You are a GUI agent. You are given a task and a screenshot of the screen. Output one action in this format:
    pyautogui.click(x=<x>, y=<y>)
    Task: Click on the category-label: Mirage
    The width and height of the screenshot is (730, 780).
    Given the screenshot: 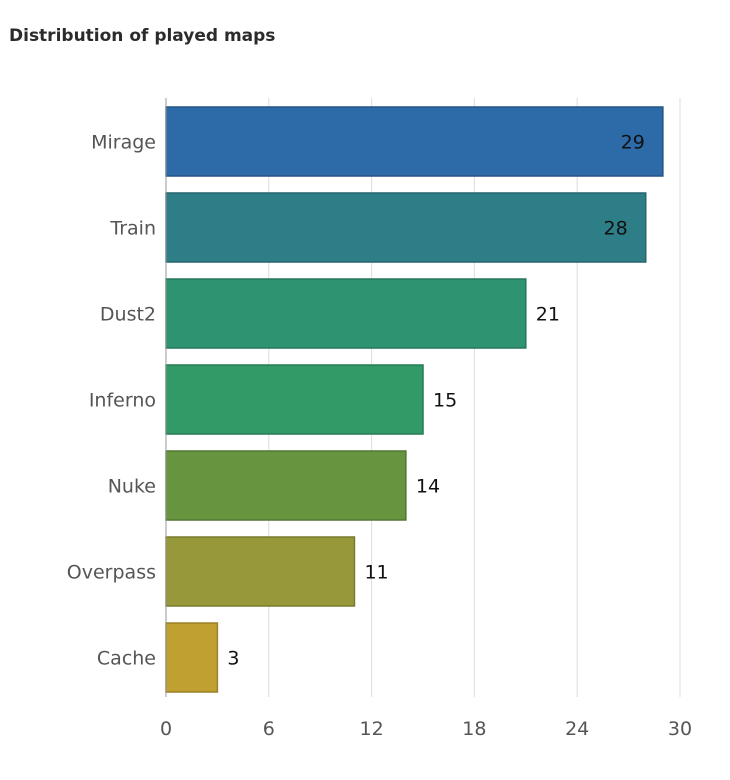 What is the action you would take?
    pyautogui.click(x=123, y=143)
    